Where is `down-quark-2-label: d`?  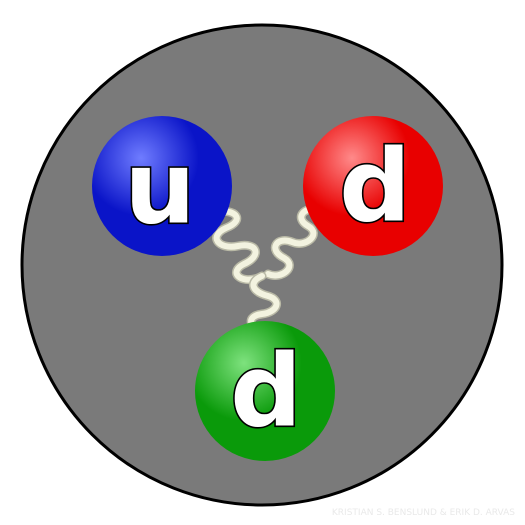 down-quark-2-label: d is located at coordinates (266, 391).